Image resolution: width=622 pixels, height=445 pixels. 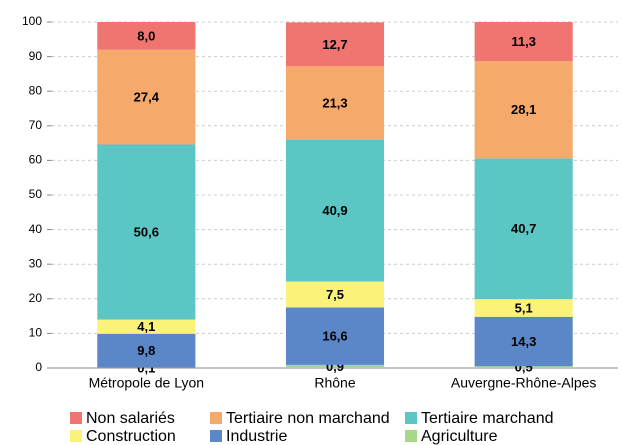 I want to click on y-tick-label: 60, so click(x=36, y=160).